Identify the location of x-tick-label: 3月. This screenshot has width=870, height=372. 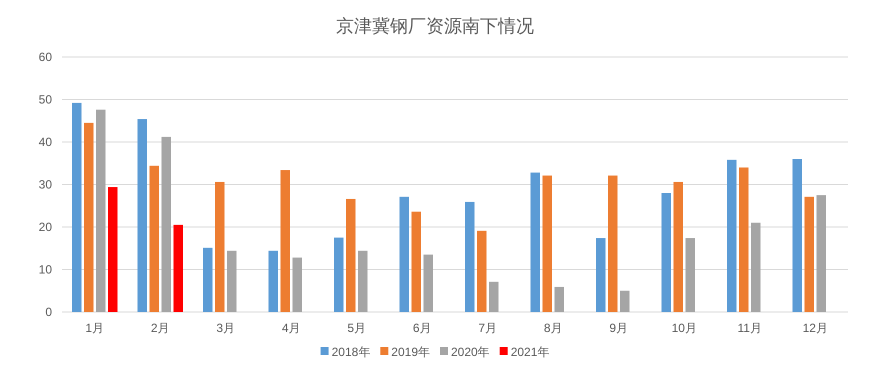
(226, 328).